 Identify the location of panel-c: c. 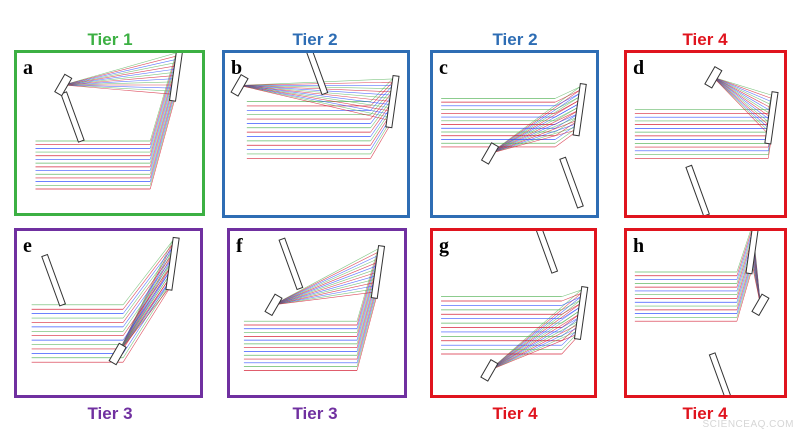
(514, 134).